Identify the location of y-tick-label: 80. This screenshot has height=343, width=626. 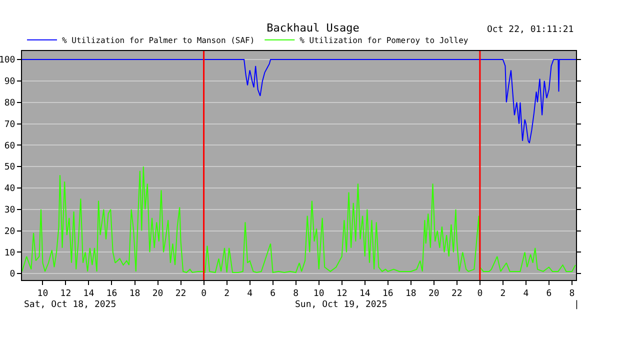
(10, 103).